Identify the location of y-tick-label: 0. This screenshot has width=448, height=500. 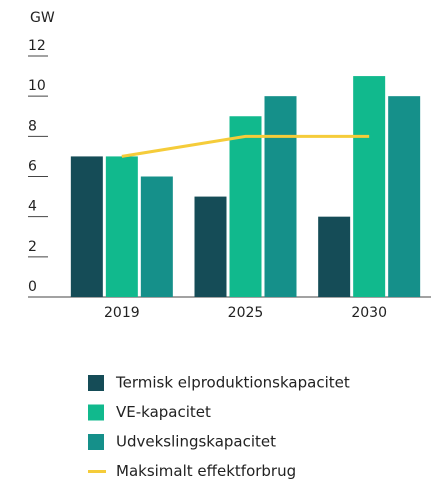
(32, 287).